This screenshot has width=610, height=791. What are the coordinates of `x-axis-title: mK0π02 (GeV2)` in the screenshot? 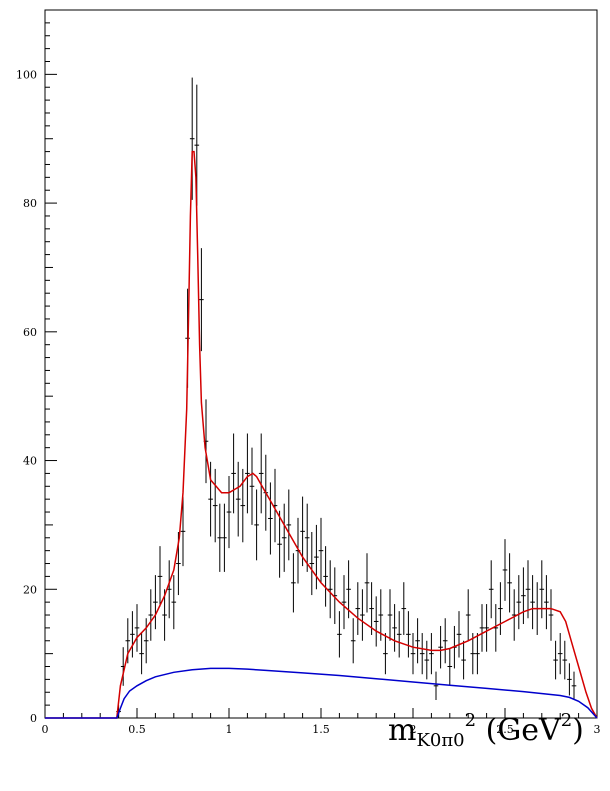 It's located at (486, 731).